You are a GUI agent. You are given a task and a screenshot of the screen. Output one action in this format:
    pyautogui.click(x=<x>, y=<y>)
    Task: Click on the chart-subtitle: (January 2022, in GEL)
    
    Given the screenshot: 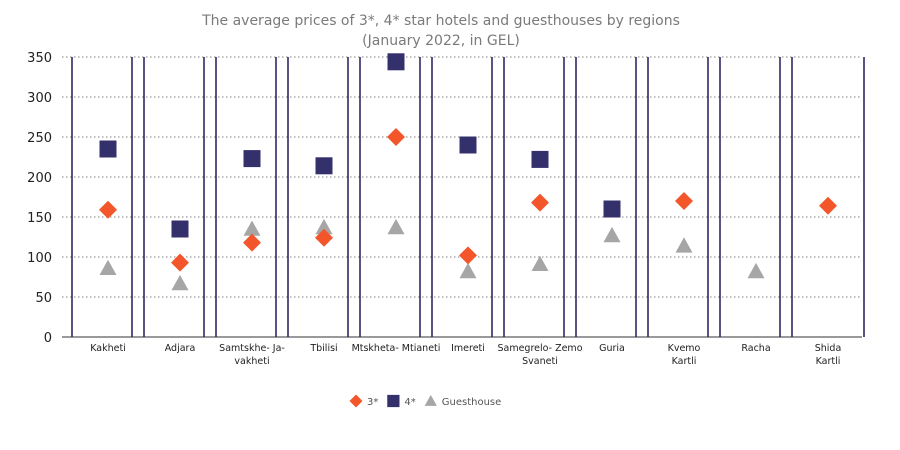 What is the action you would take?
    pyautogui.click(x=441, y=41)
    